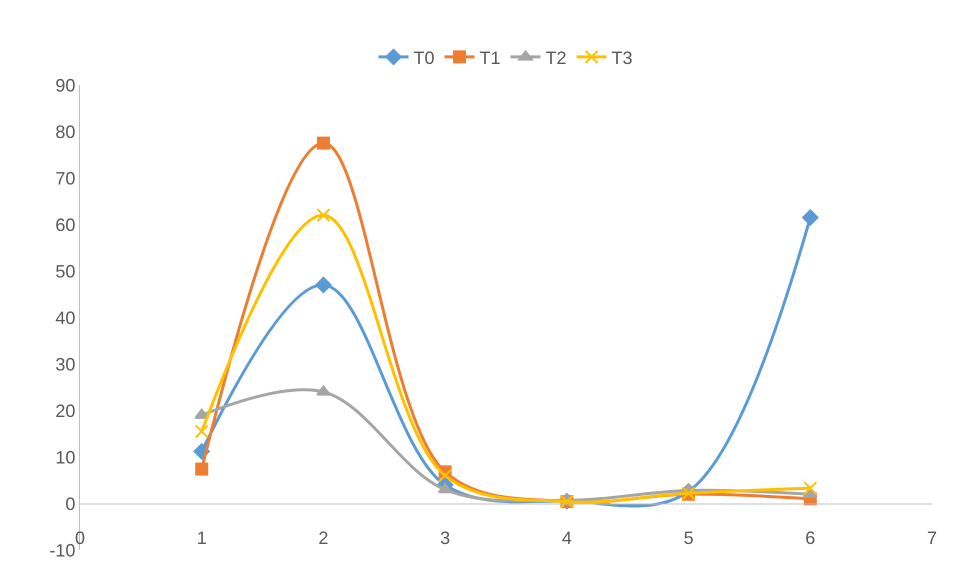  I want to click on x-tick-label: 5, so click(689, 538).